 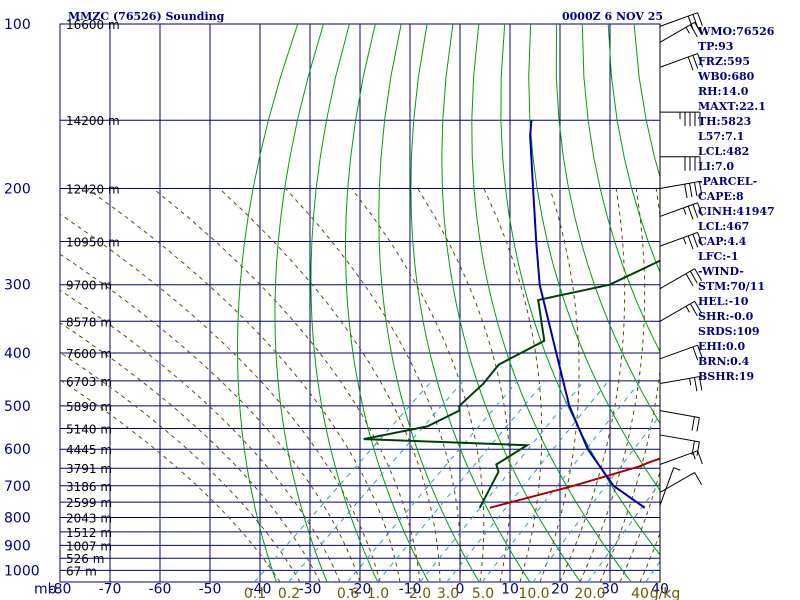 I want to click on height-label: 9700 m, so click(x=89, y=286).